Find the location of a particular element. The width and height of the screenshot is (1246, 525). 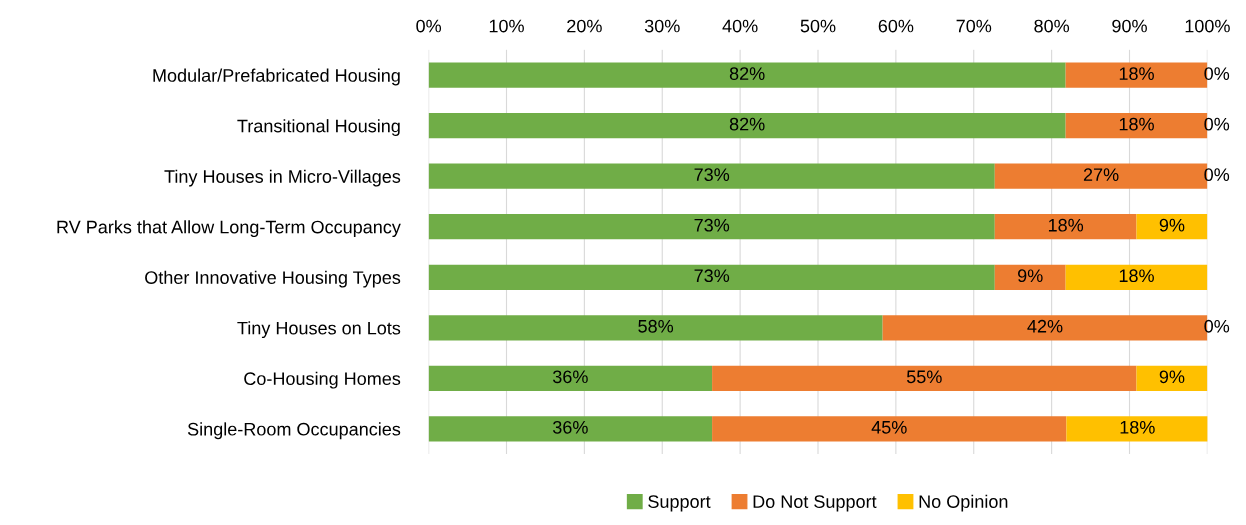

x-tick-label: 0% is located at coordinates (429, 26).